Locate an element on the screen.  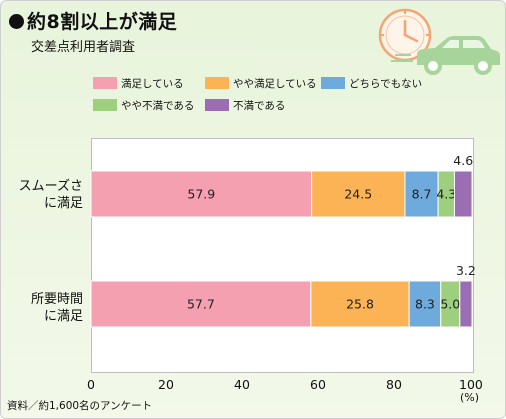
data-label: 25.8 is located at coordinates (360, 304).